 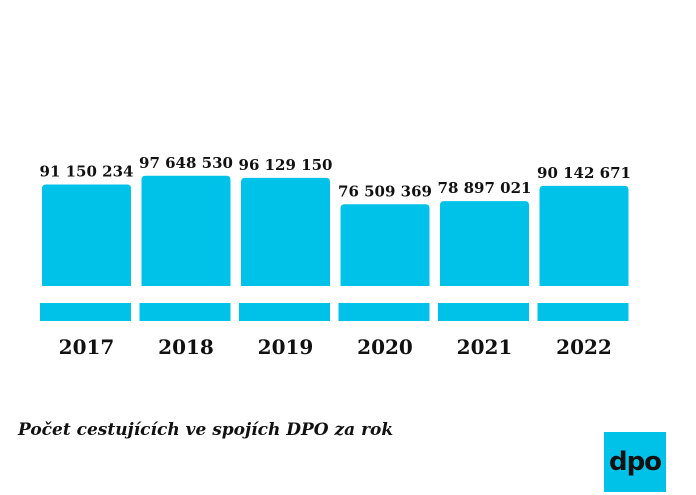 What do you see at coordinates (186, 163) in the screenshot?
I see `data-label-2018: 97 648 530` at bounding box center [186, 163].